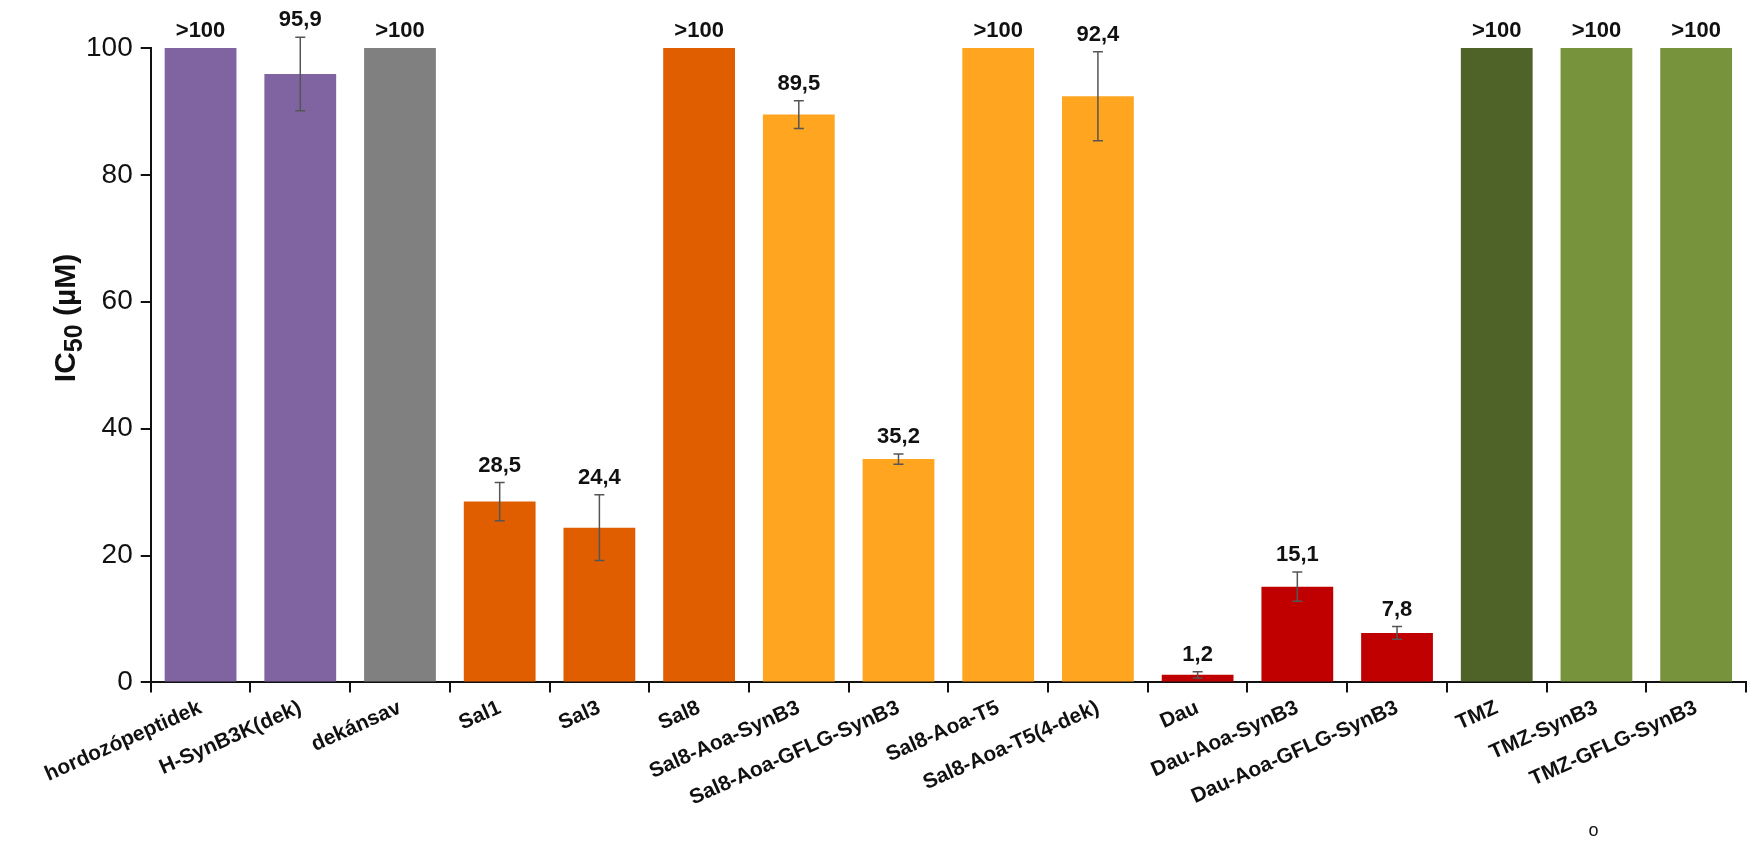 This screenshot has width=1764, height=852. Describe the element at coordinates (109, 46) in the screenshot. I see `y-tick-label: 100` at that location.